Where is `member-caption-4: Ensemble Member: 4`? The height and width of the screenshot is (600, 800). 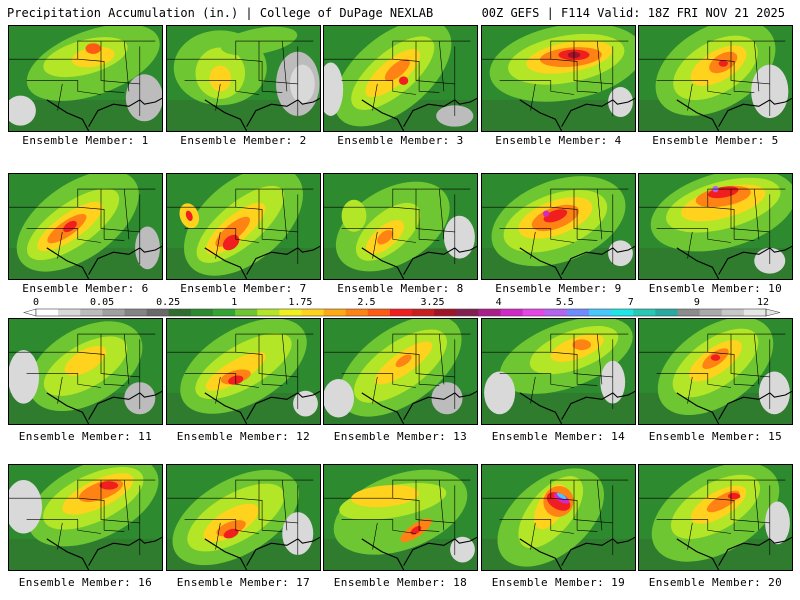
member-caption-4: Ensemble Member: 4 is located at coordinates (558, 140).